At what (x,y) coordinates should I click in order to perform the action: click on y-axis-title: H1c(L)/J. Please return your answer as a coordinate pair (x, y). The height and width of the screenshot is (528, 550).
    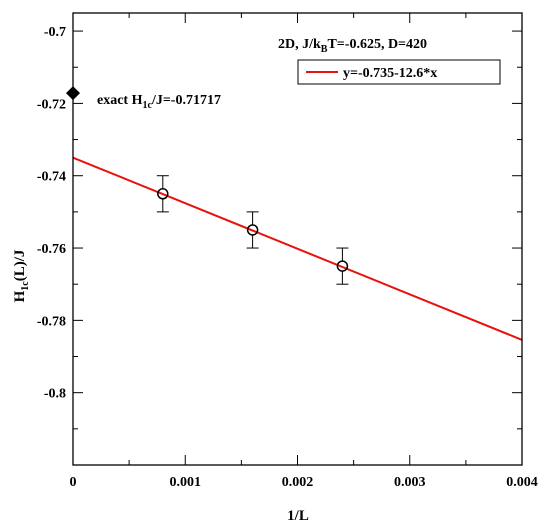
    Looking at the image, I should click on (21, 275).